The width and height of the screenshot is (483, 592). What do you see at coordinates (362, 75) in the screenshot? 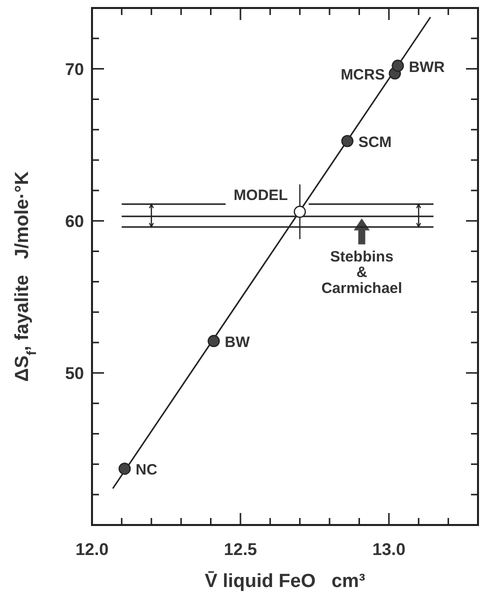
I see `annotation: MCRS` at bounding box center [362, 75].